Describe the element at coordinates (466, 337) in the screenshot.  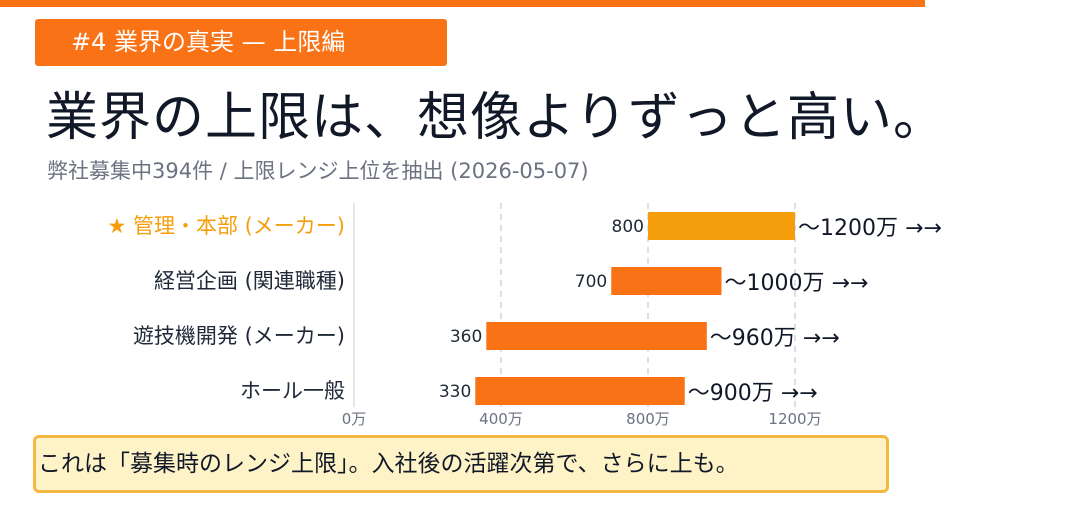
I see `range-low-label: 360` at that location.